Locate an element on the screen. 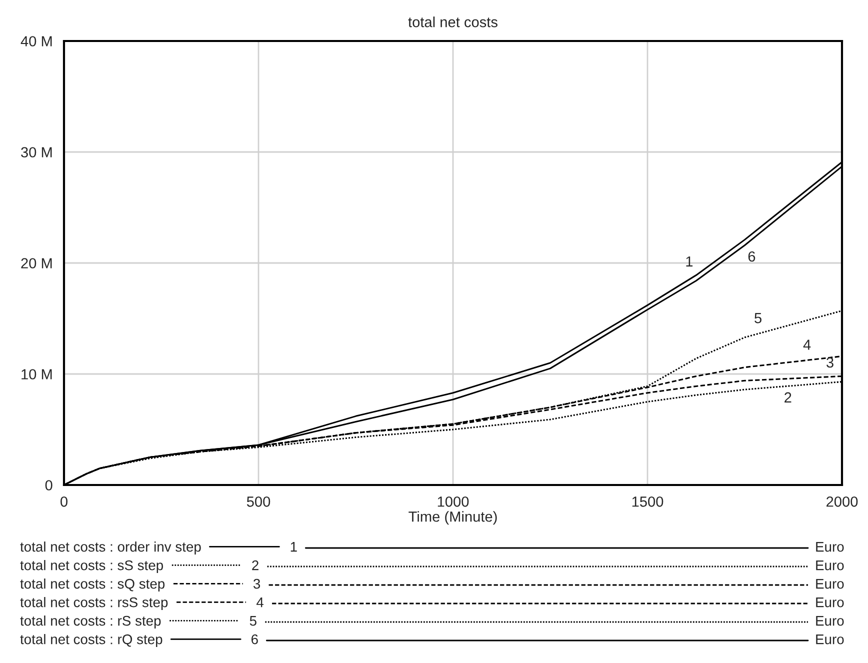 The width and height of the screenshot is (868, 663). annotation: 3 is located at coordinates (830, 362).